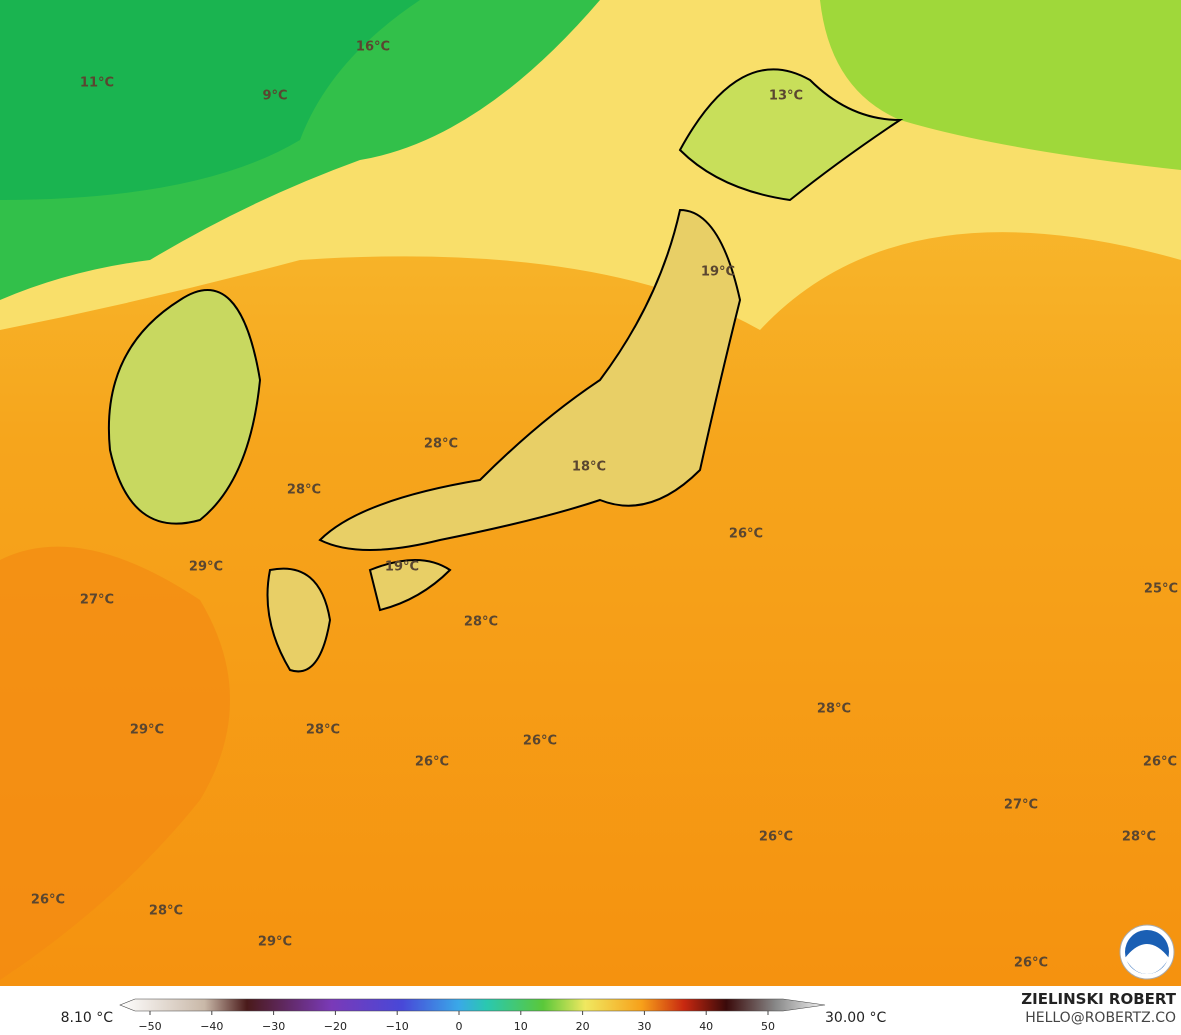 Image resolution: width=1181 pixels, height=1035 pixels. I want to click on tick-label: −20, so click(335, 1026).